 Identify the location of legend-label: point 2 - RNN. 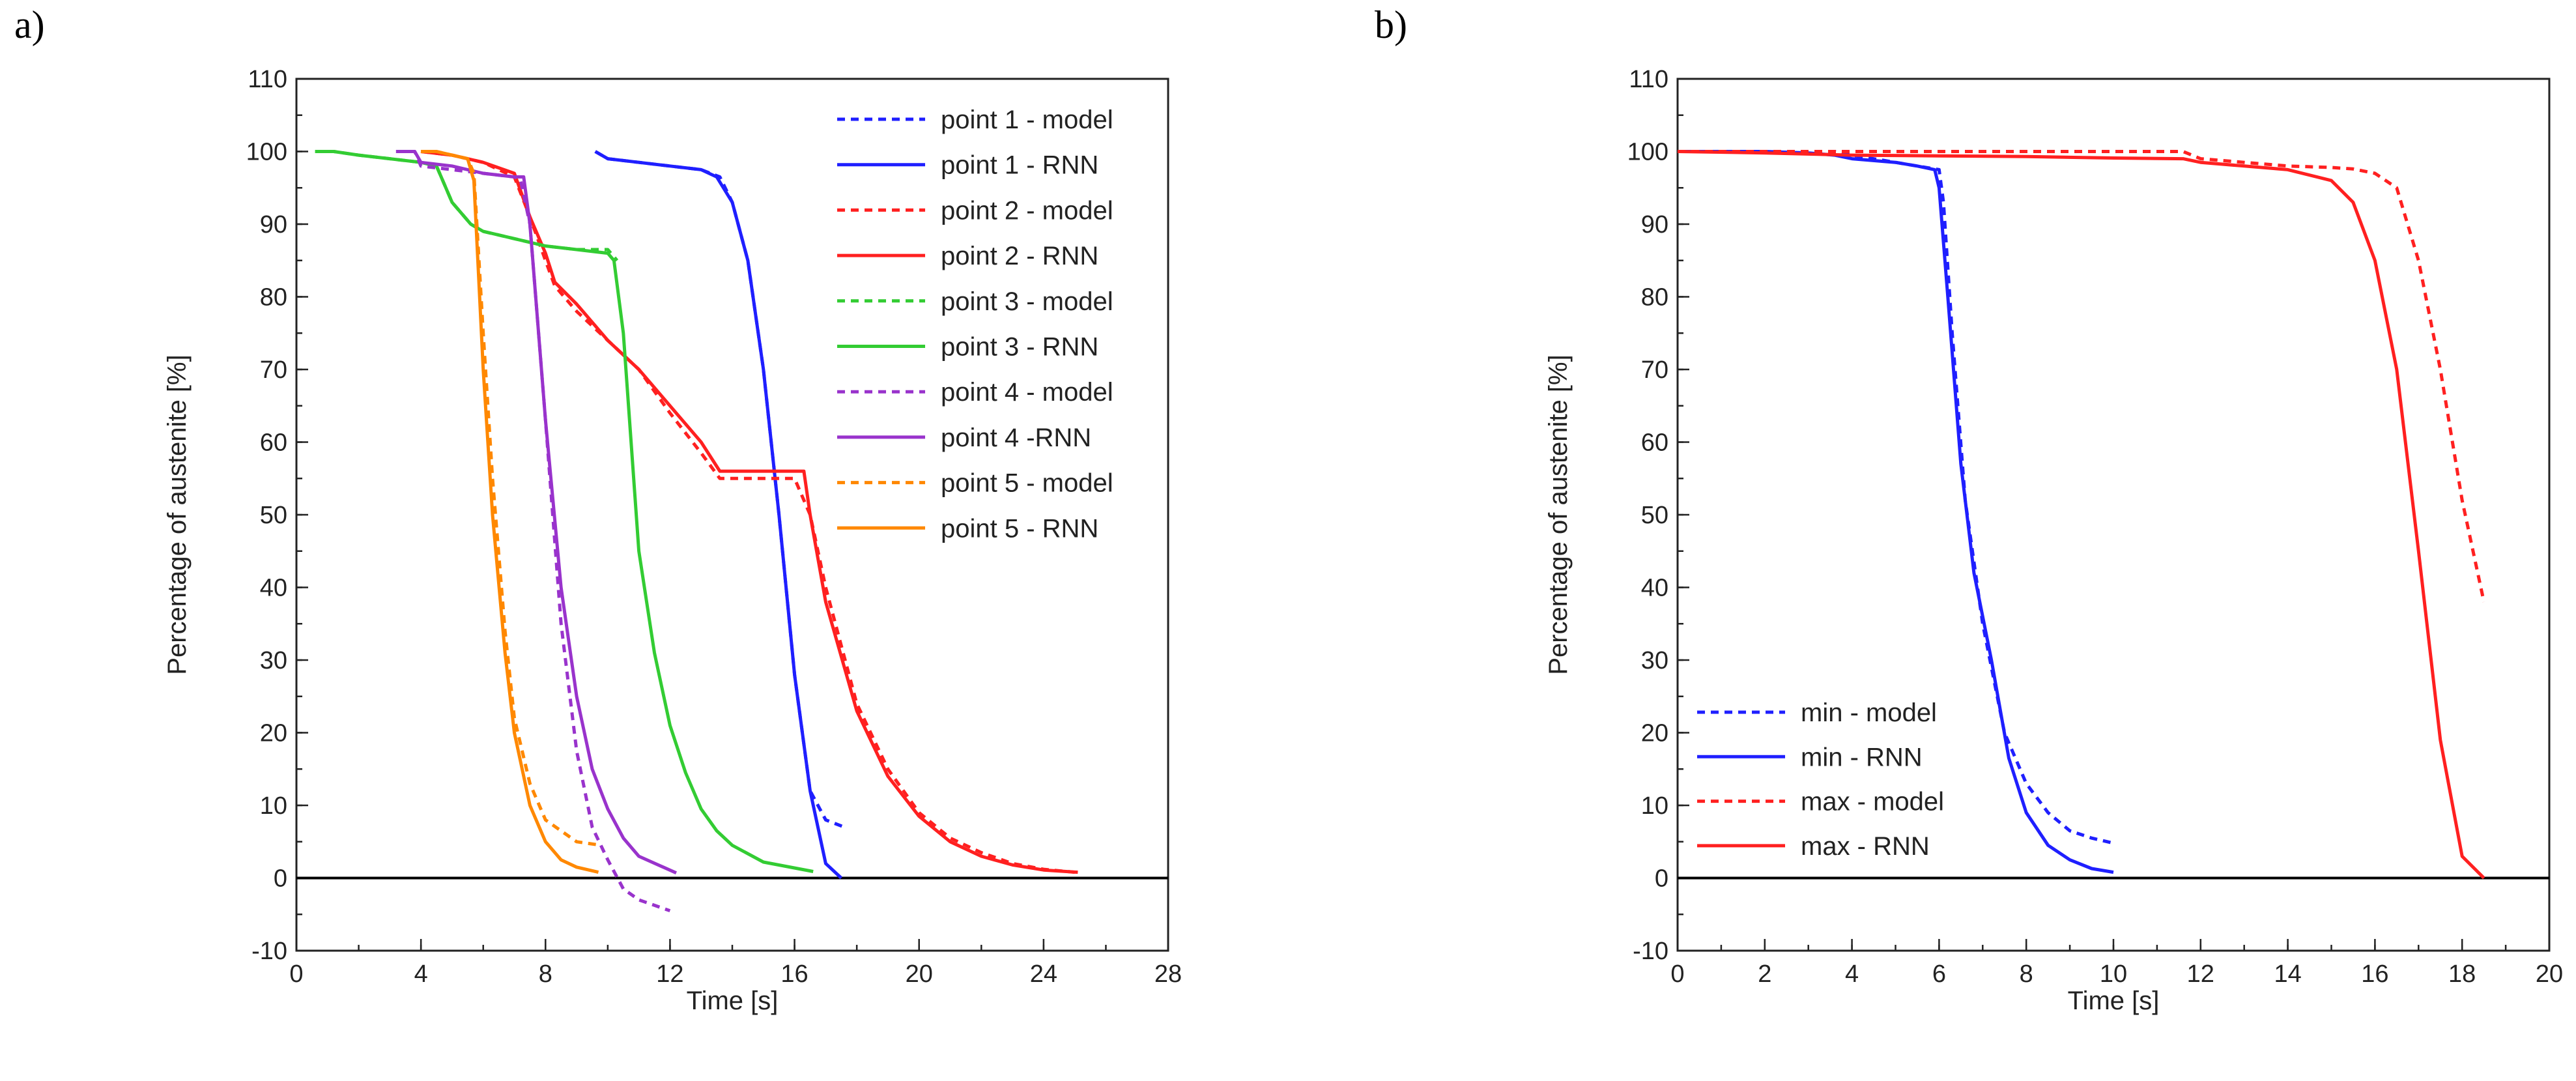
(1020, 256).